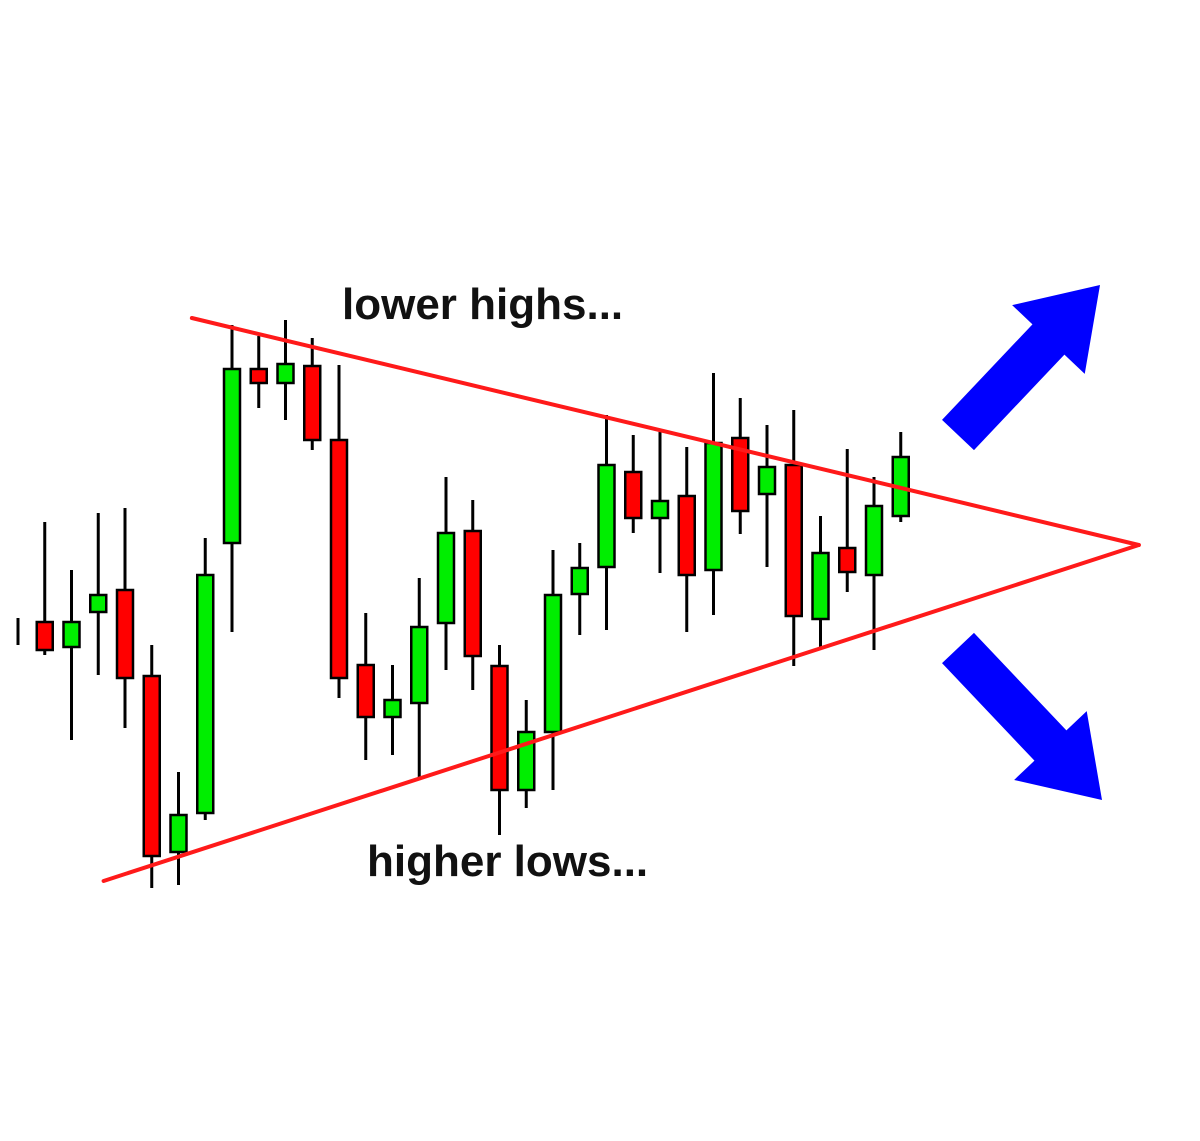 The width and height of the screenshot is (1200, 1141). I want to click on breakout-down-arrow-icon, so click(1022, 716).